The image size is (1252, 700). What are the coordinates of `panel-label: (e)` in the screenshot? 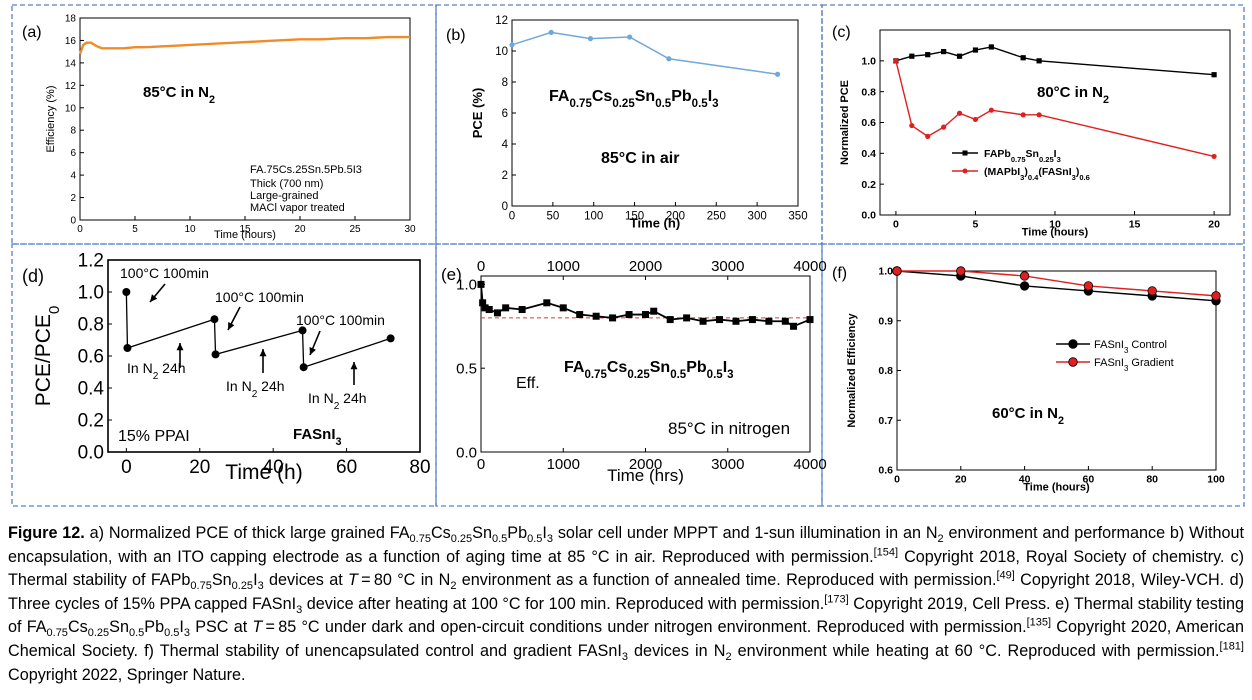 It's located at (451, 274).